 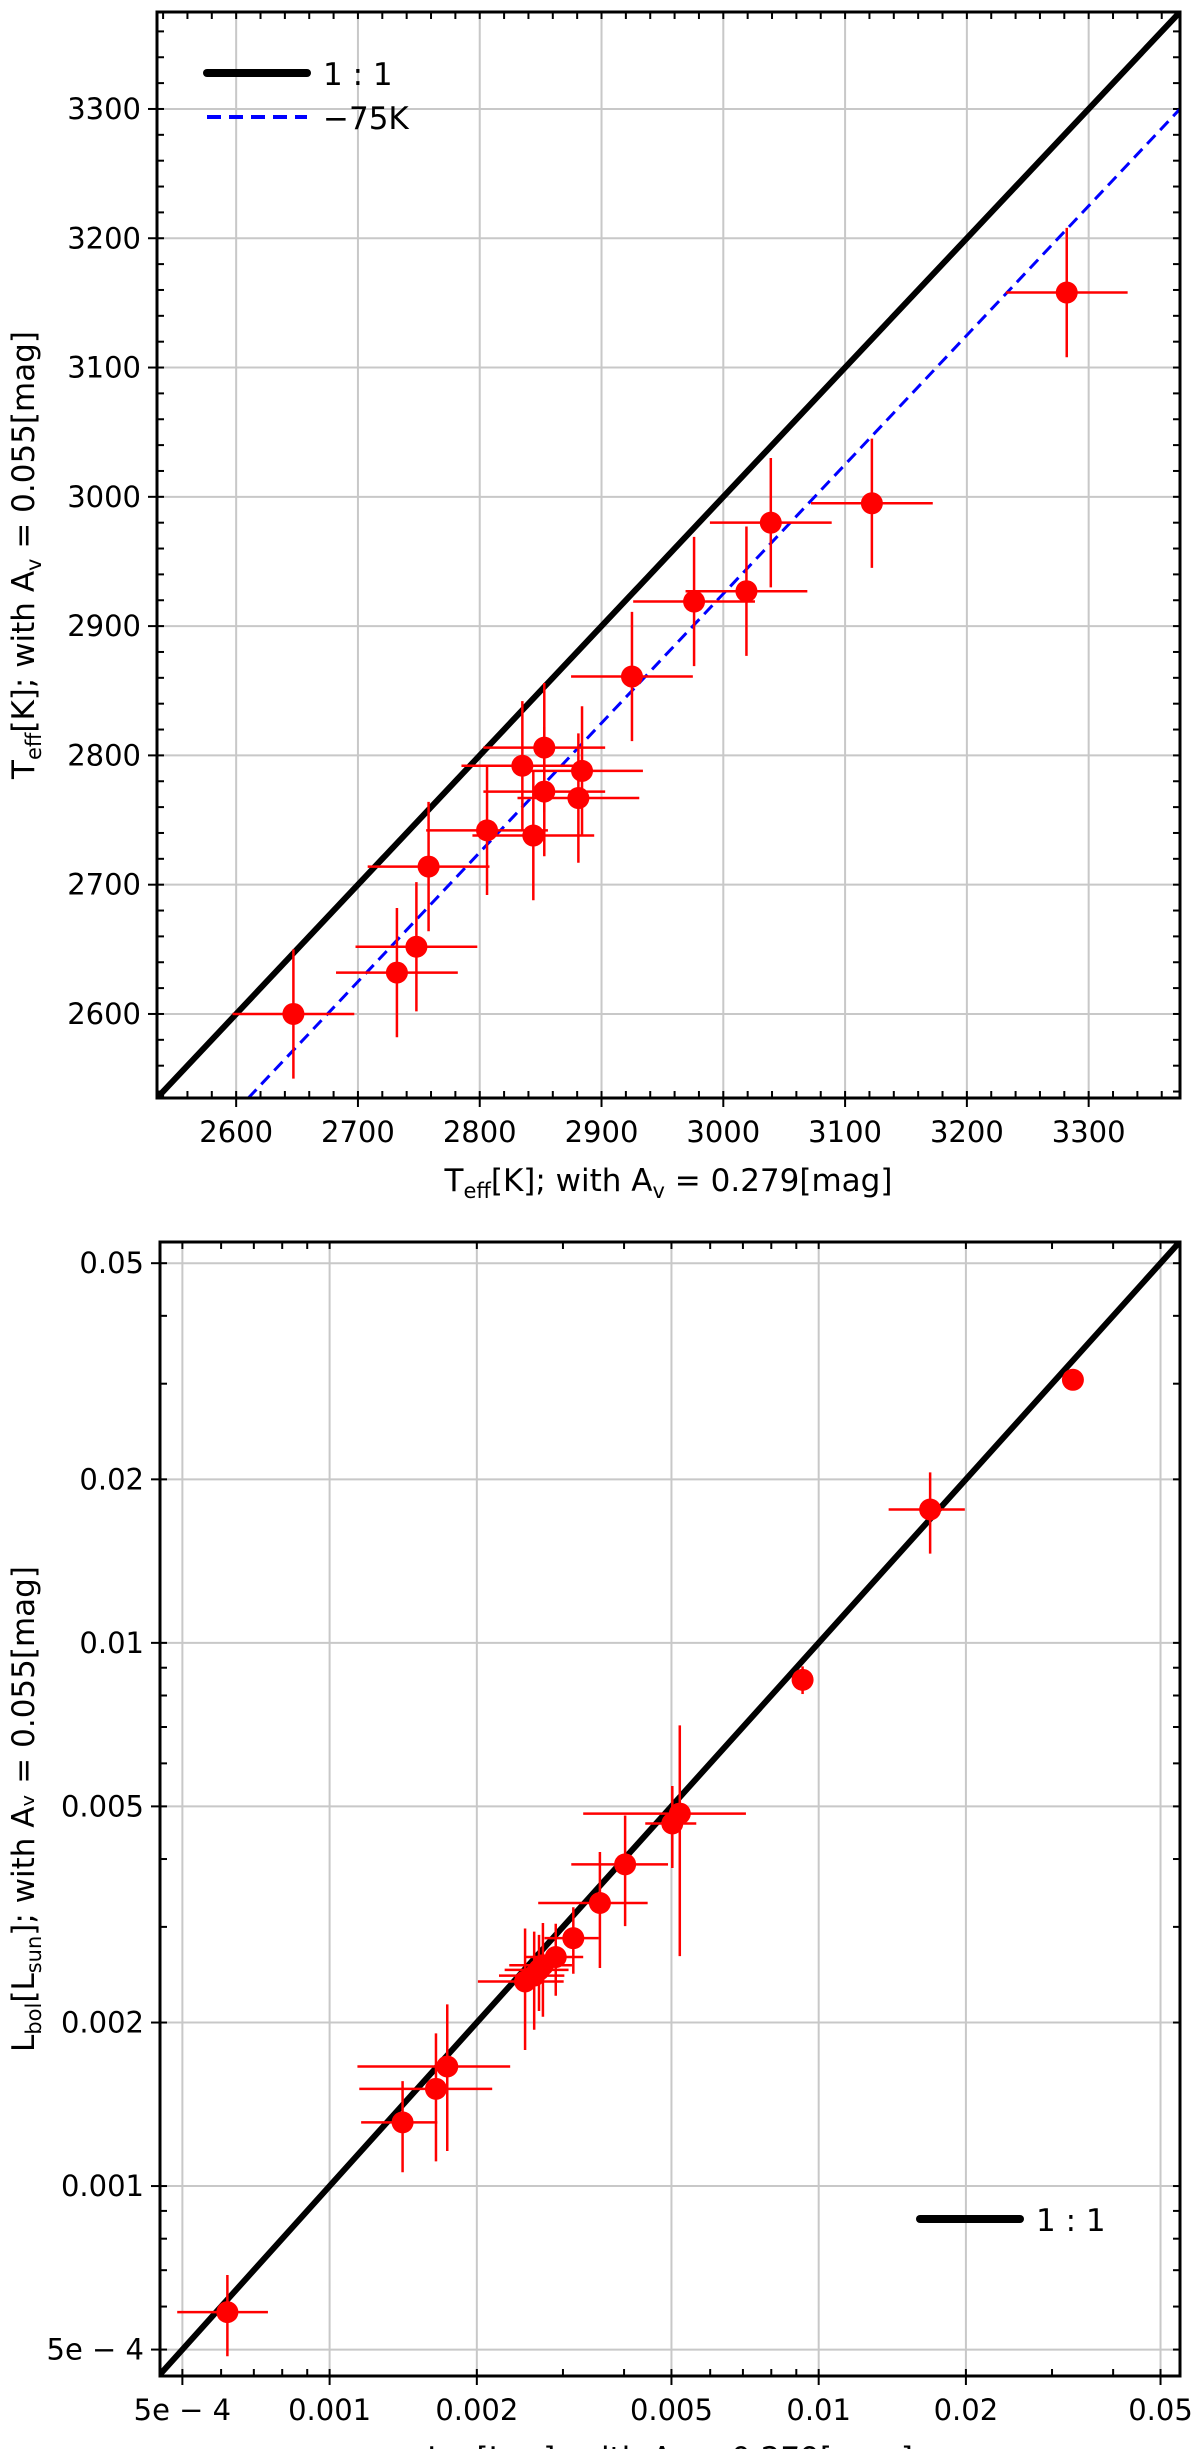 I want to click on y-tick-label: 2800, so click(x=104, y=755).